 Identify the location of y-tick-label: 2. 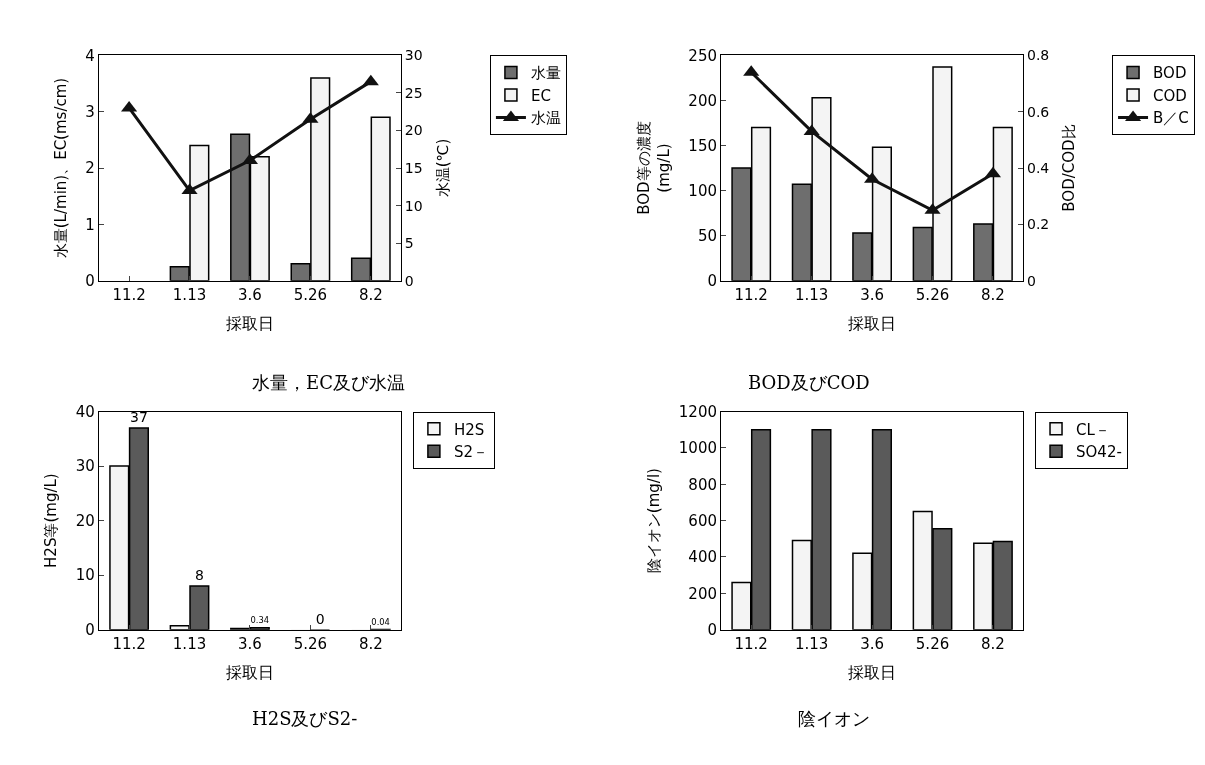
(90, 168).